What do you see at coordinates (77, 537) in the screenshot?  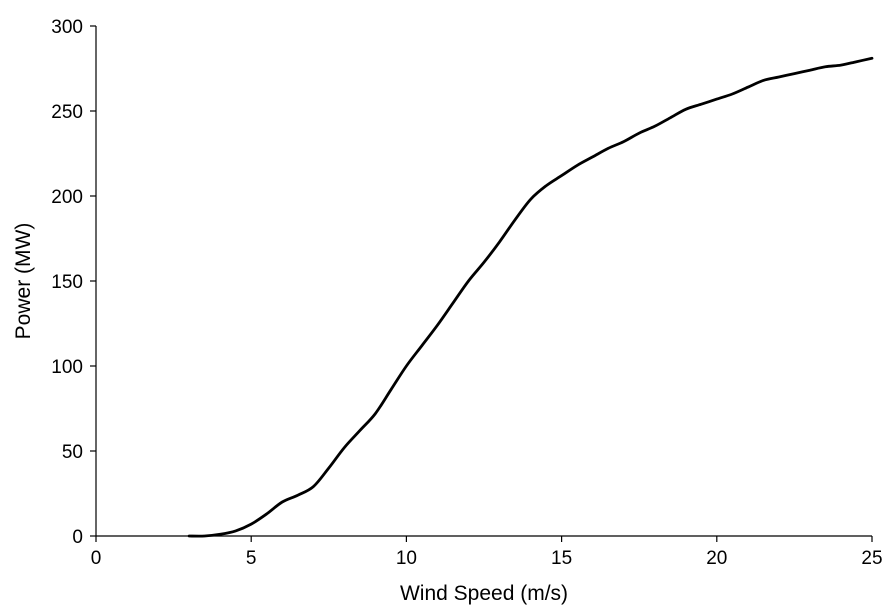 I see `y-tick-label: 0` at bounding box center [77, 537].